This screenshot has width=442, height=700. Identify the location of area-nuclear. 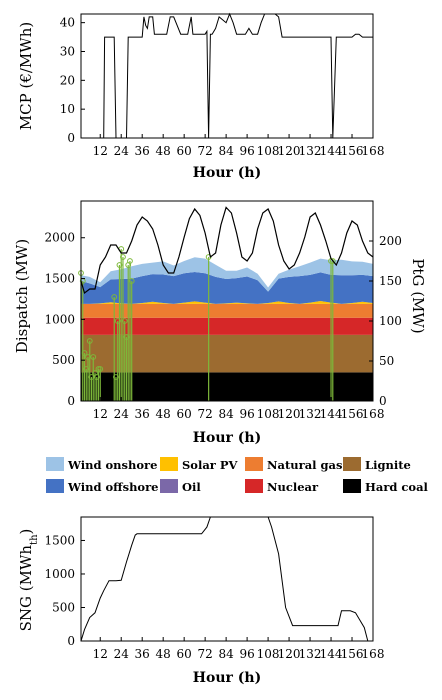
(227, 326).